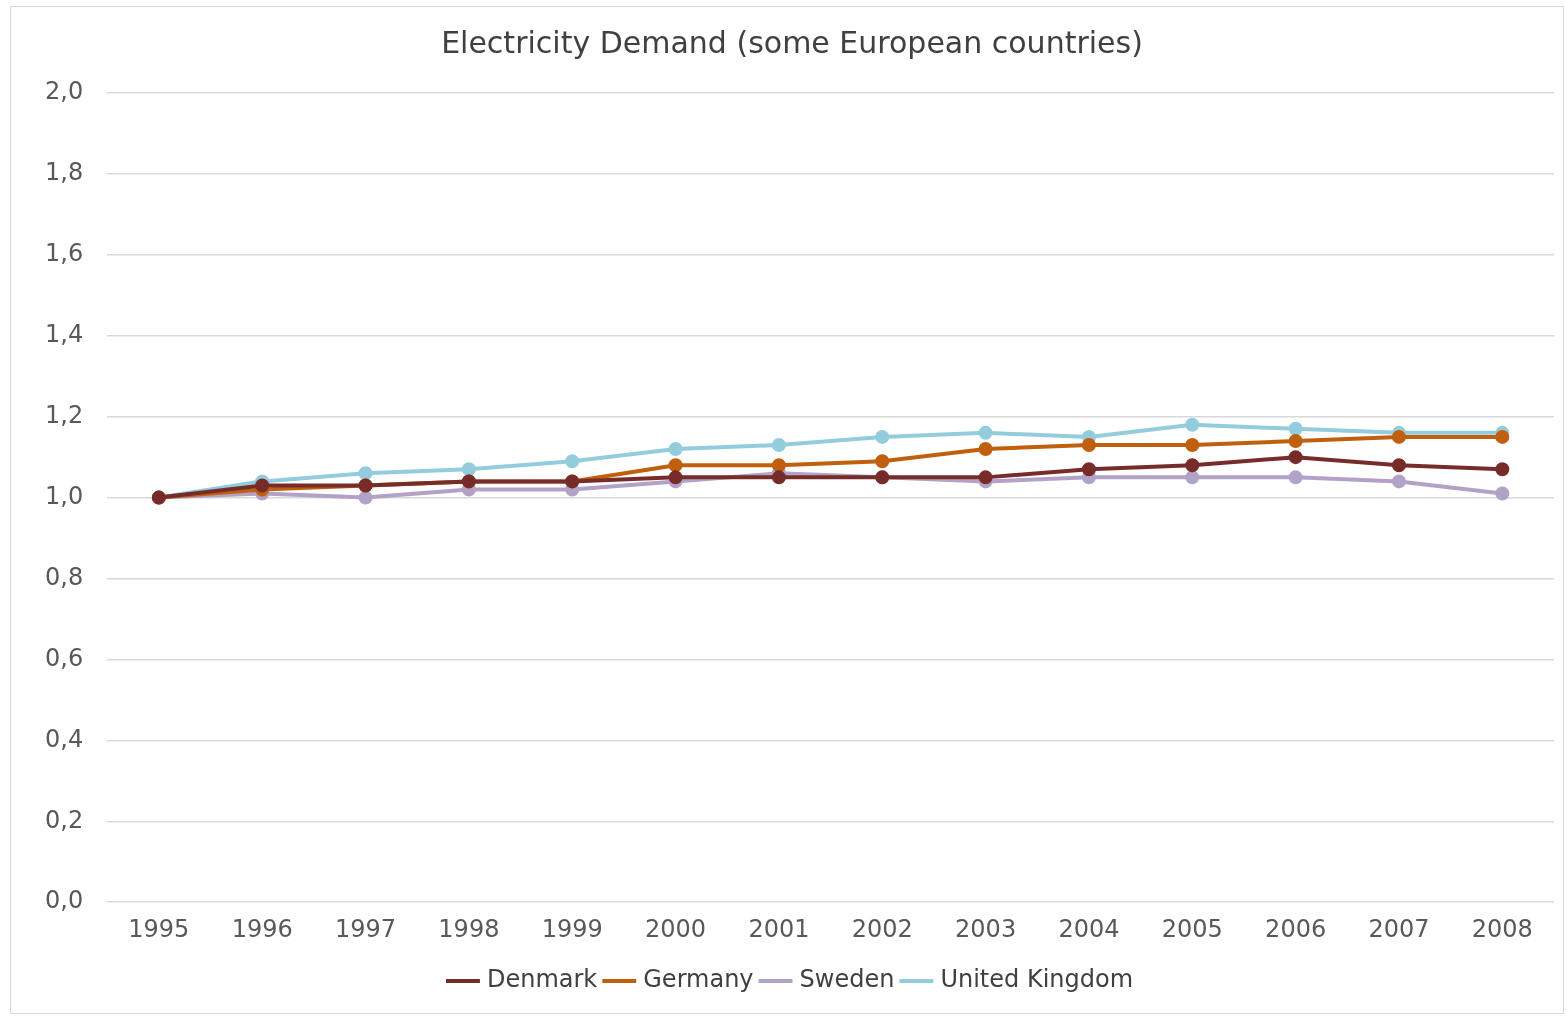 The width and height of the screenshot is (1567, 1016). What do you see at coordinates (882, 928) in the screenshot?
I see `x-tick-label: 2002` at bounding box center [882, 928].